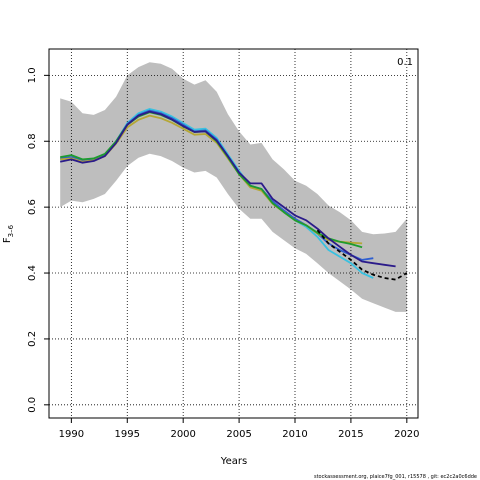 The width and height of the screenshot is (480, 480). What do you see at coordinates (406, 434) in the screenshot?
I see `x-tick-label: 2020` at bounding box center [406, 434].